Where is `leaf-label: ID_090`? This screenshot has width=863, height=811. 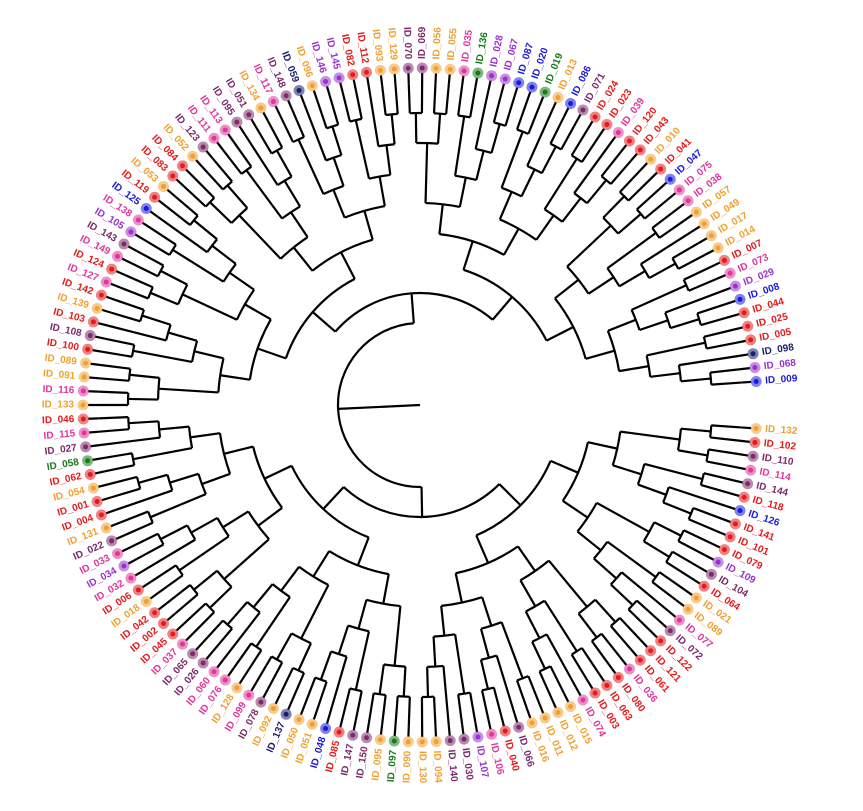
leaf-label: ID_090 is located at coordinates (407, 766).